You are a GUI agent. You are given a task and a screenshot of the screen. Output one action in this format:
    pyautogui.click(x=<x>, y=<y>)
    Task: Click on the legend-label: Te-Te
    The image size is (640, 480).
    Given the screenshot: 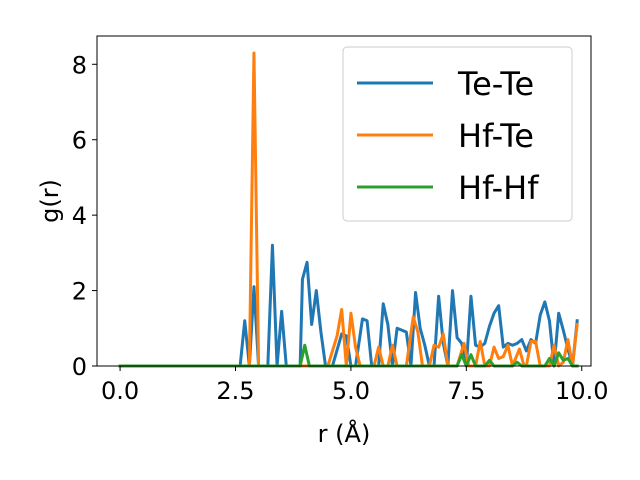 What is the action you would take?
    pyautogui.click(x=495, y=84)
    